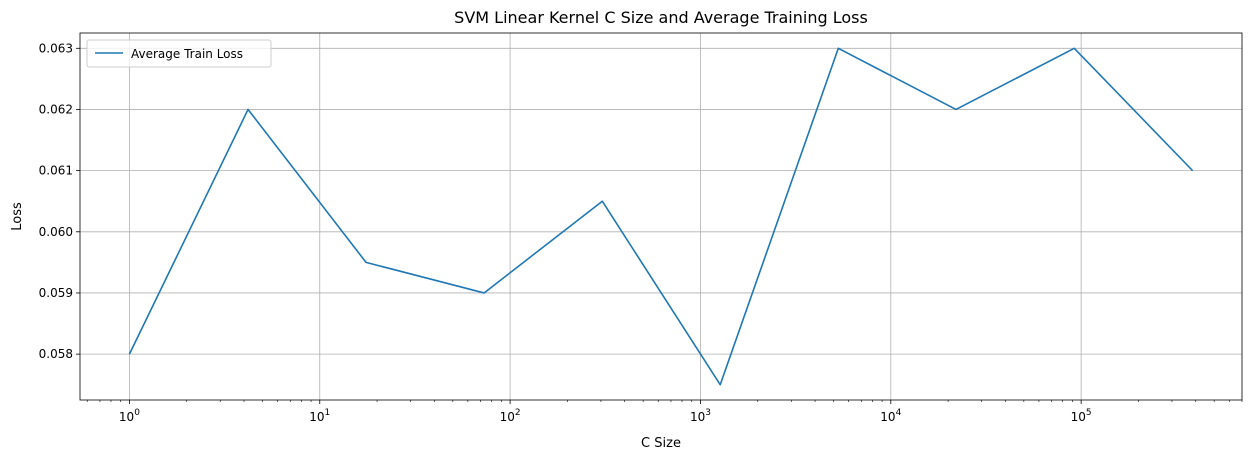 This screenshot has width=1251, height=459. I want to click on x-tick-label: 10⁵, so click(1081, 416).